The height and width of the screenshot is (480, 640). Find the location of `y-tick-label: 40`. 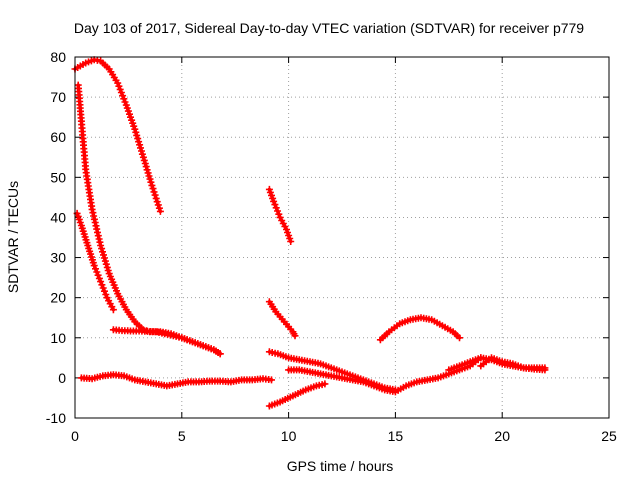

y-tick-label: 40 is located at coordinates (58, 217).